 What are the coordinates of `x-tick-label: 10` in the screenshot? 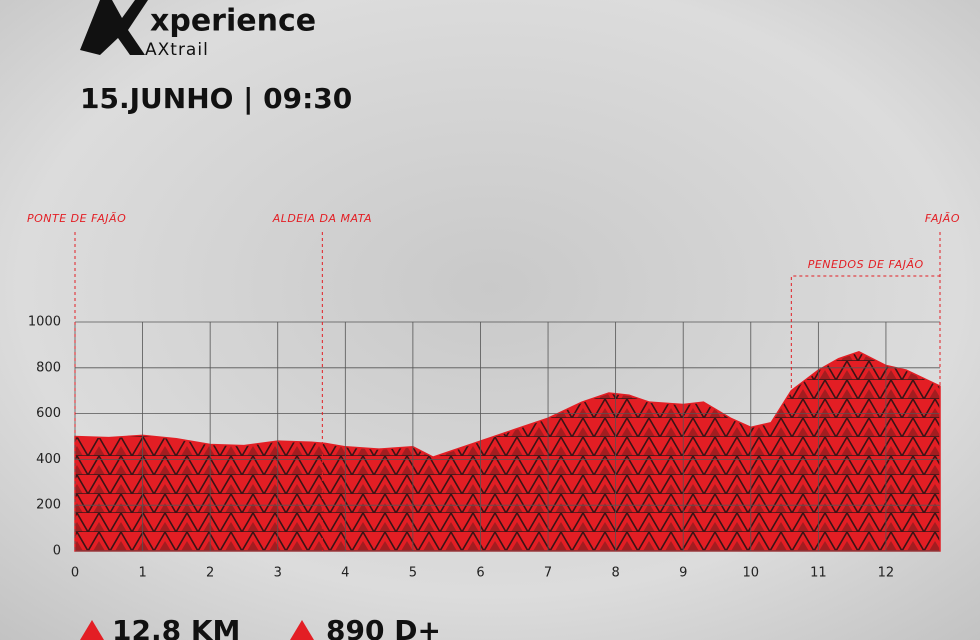 It's located at (751, 573).